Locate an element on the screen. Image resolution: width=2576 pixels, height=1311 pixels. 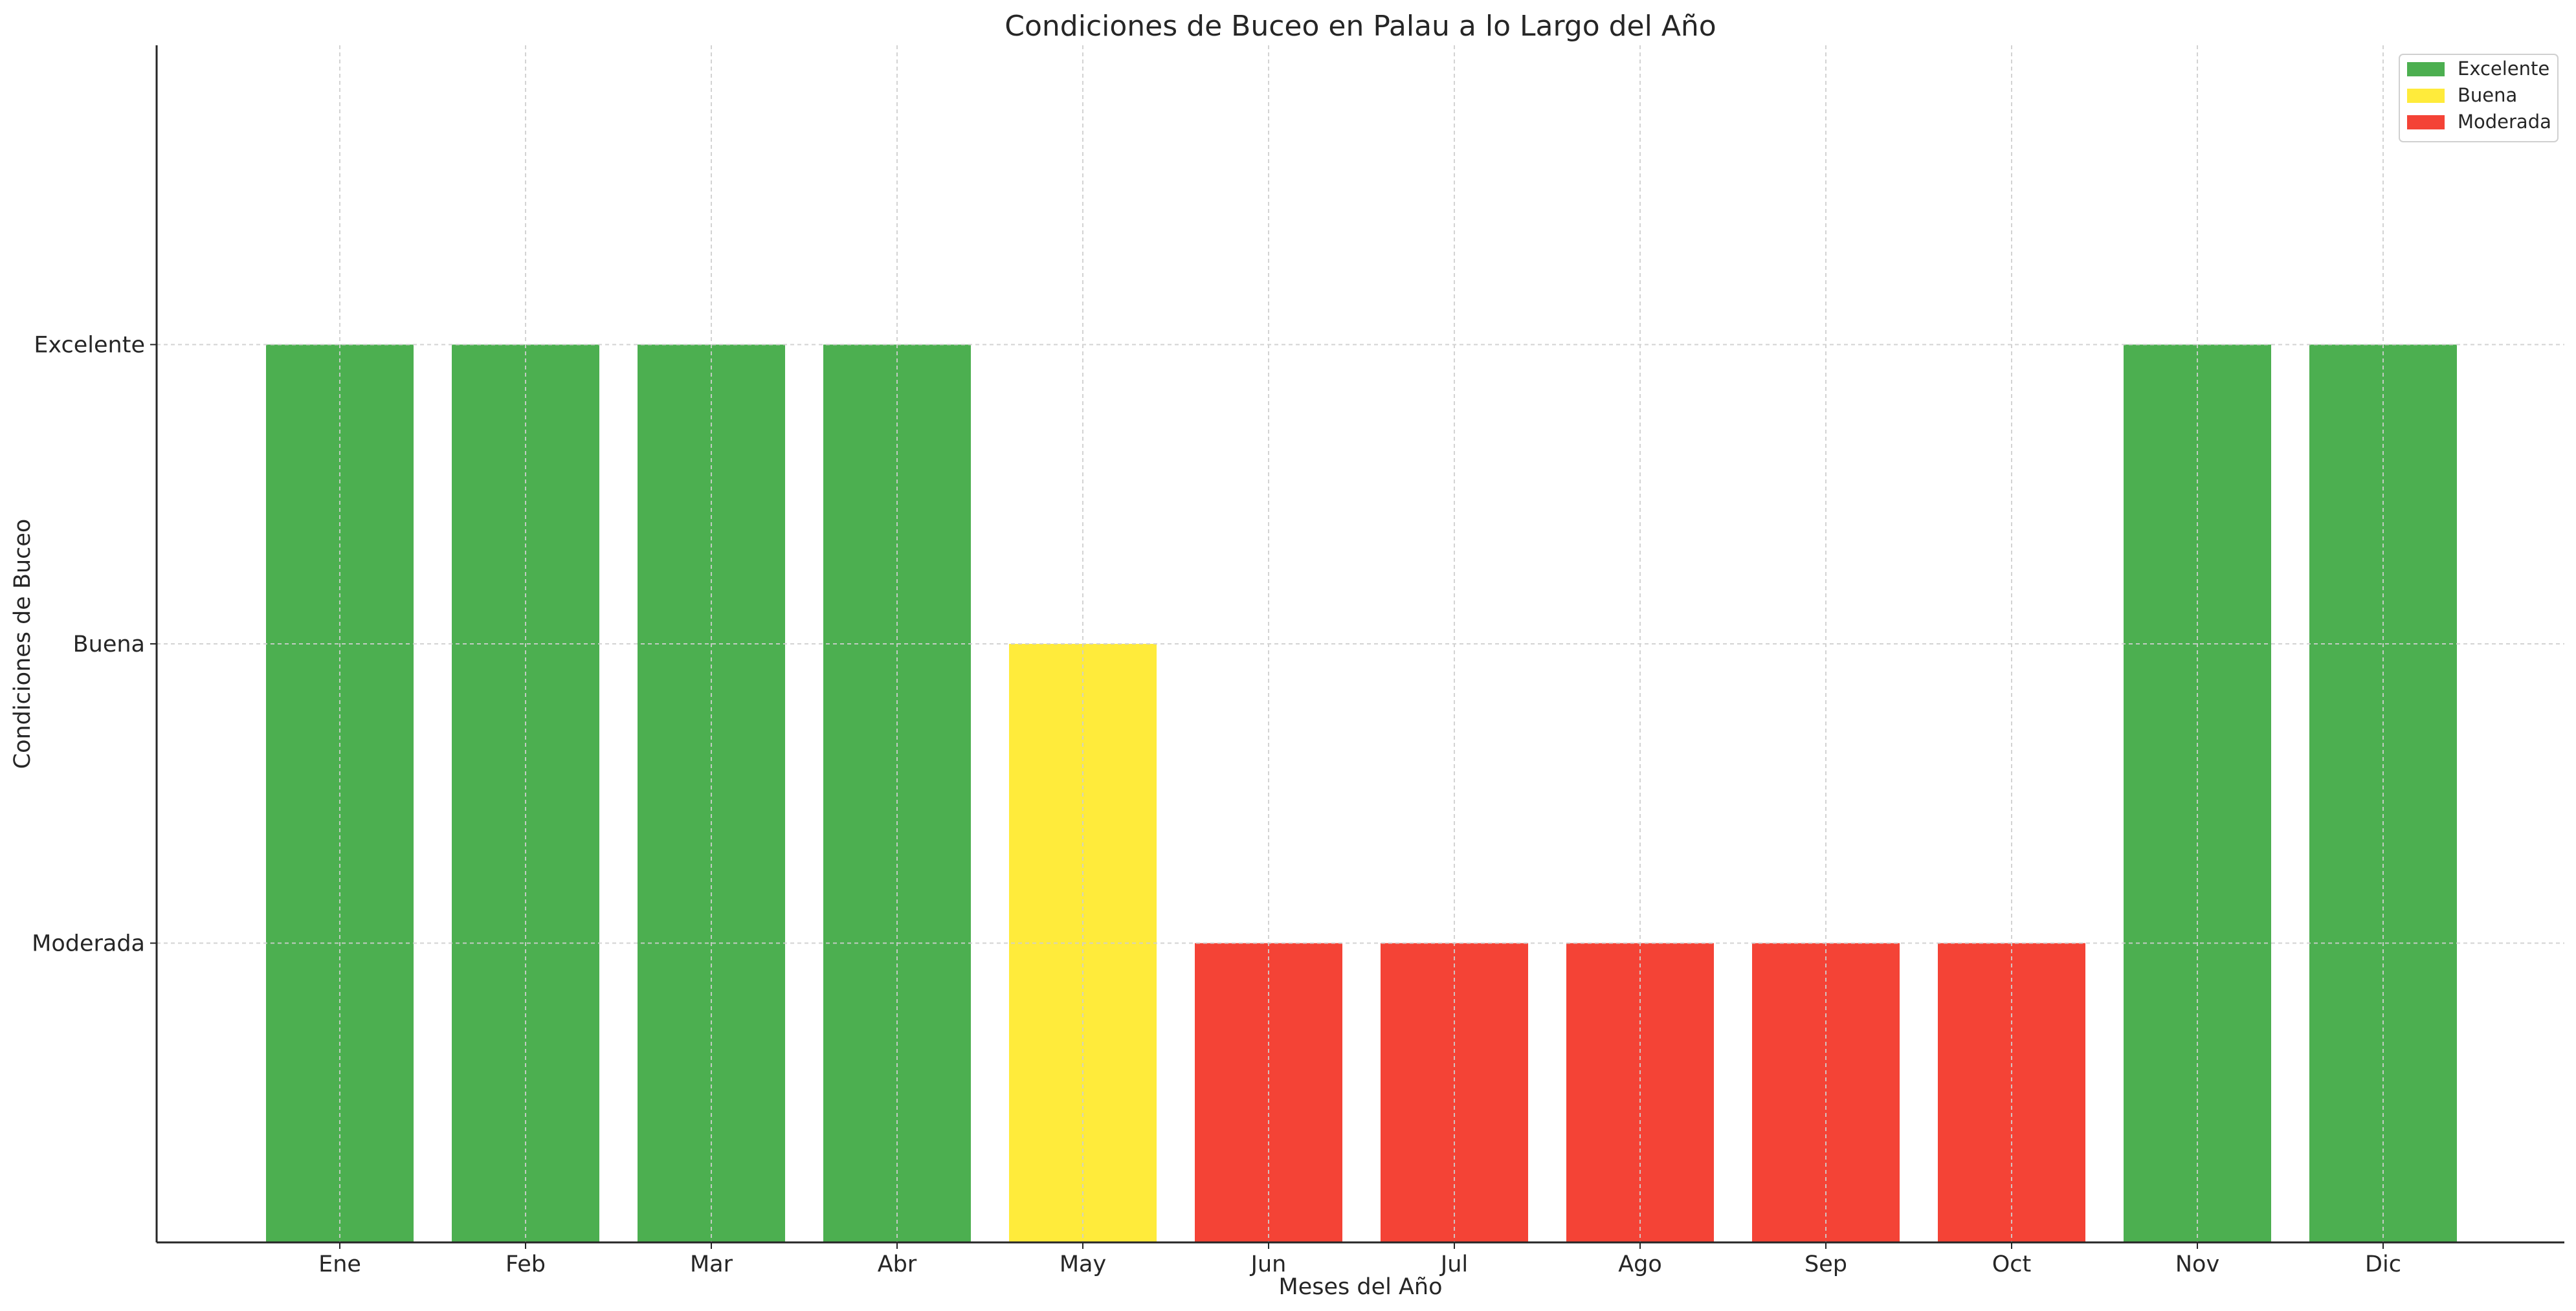
x-tick-label-may: May is located at coordinates (1083, 1264).